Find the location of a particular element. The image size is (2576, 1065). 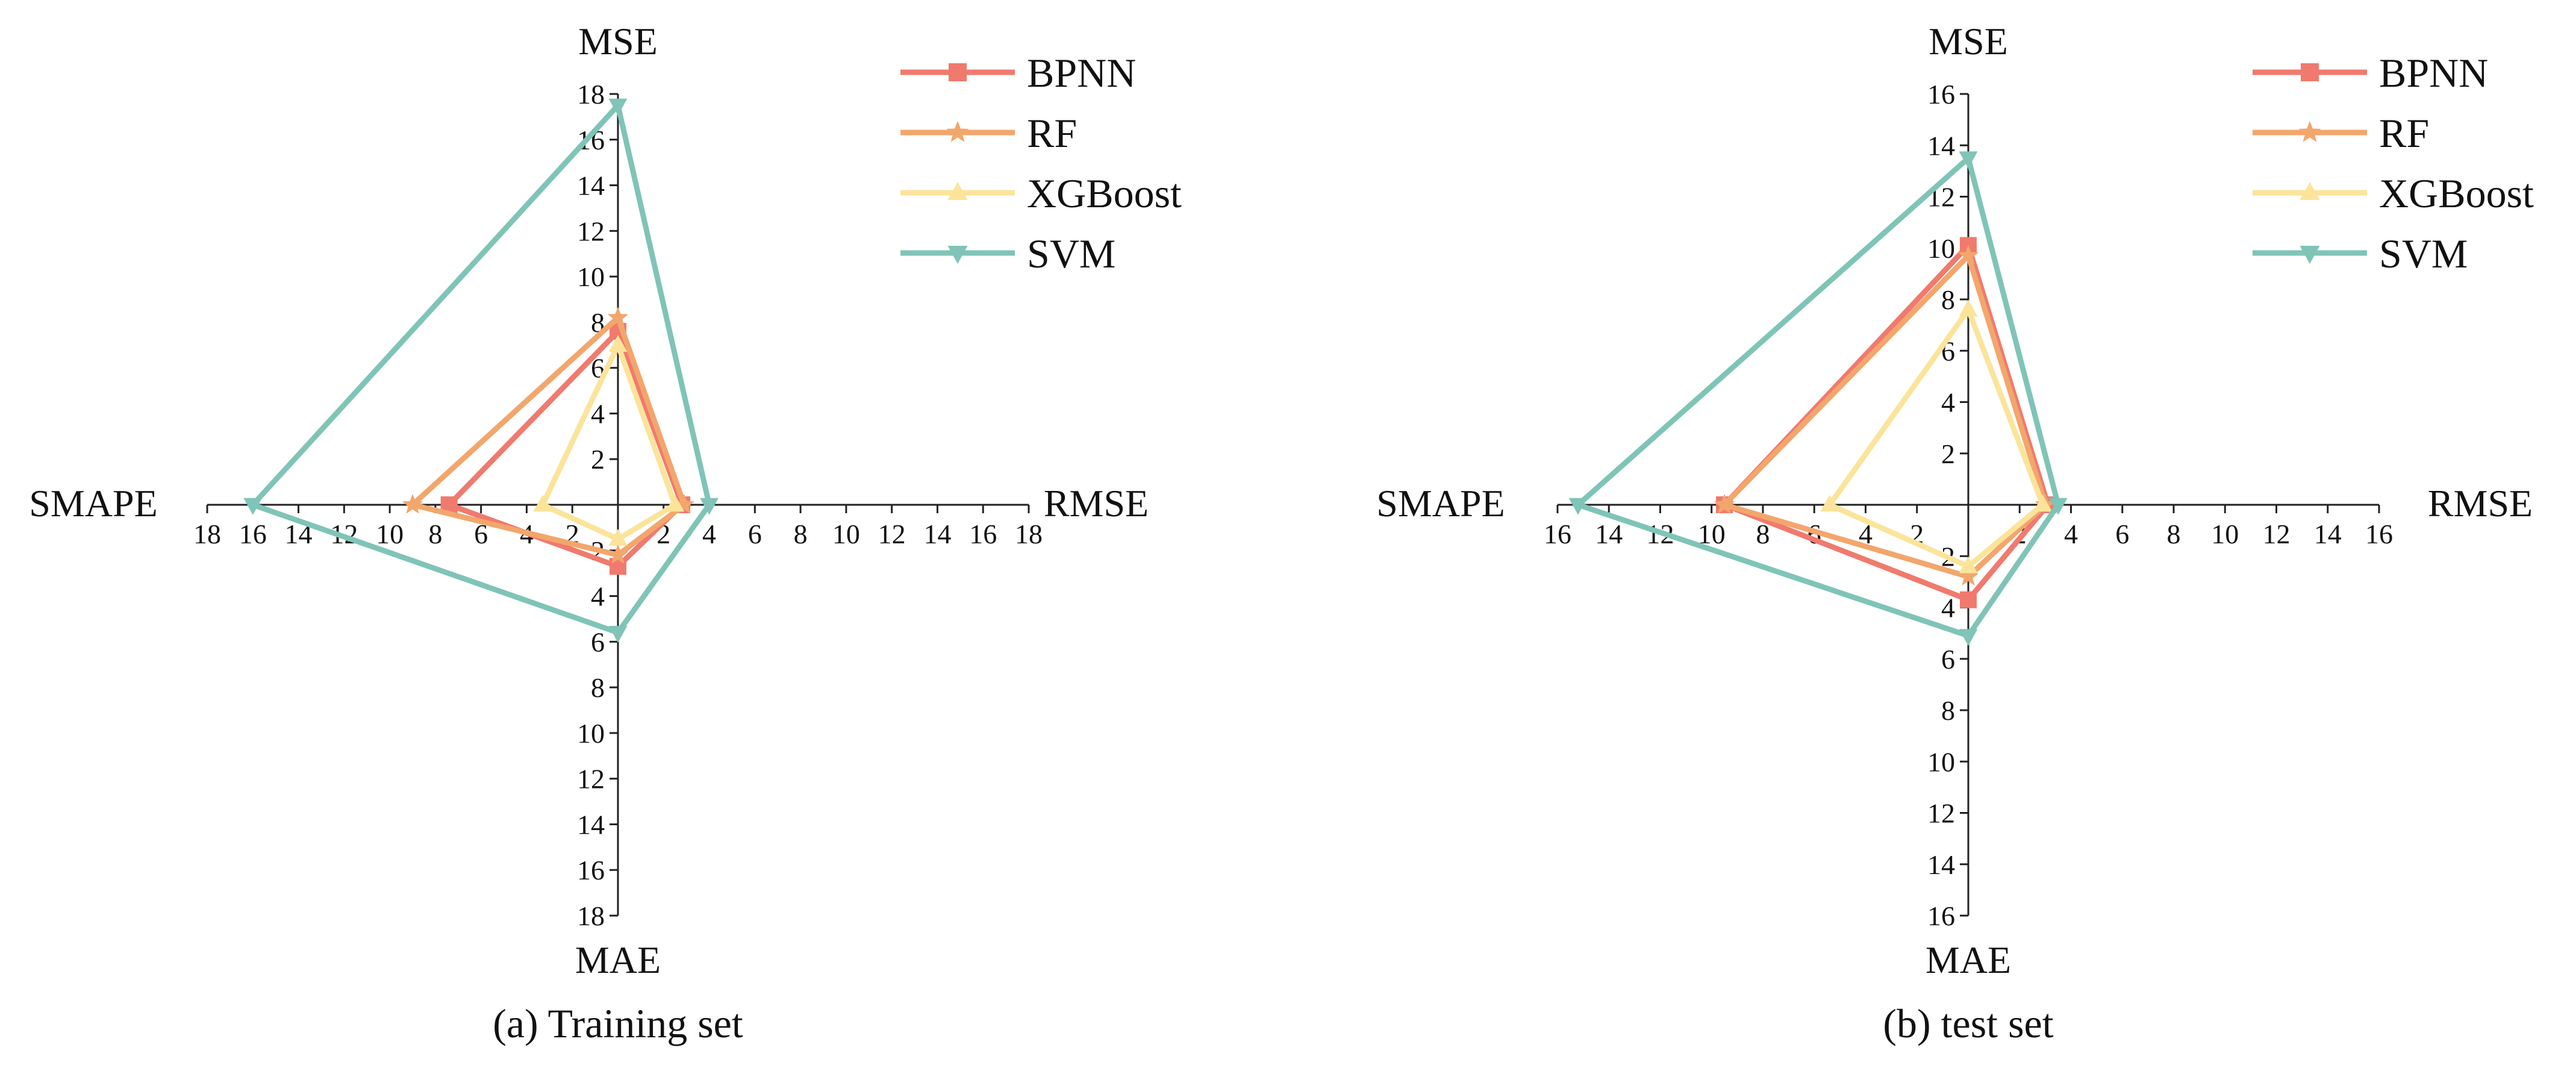

series-line-rf is located at coordinates (548, 436).